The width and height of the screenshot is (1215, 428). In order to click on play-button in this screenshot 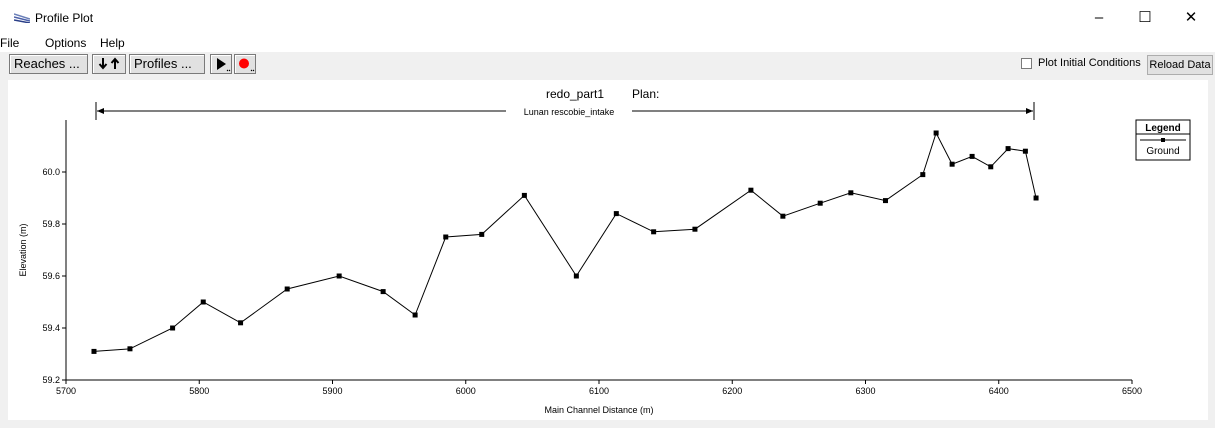, I will do `click(221, 64)`.